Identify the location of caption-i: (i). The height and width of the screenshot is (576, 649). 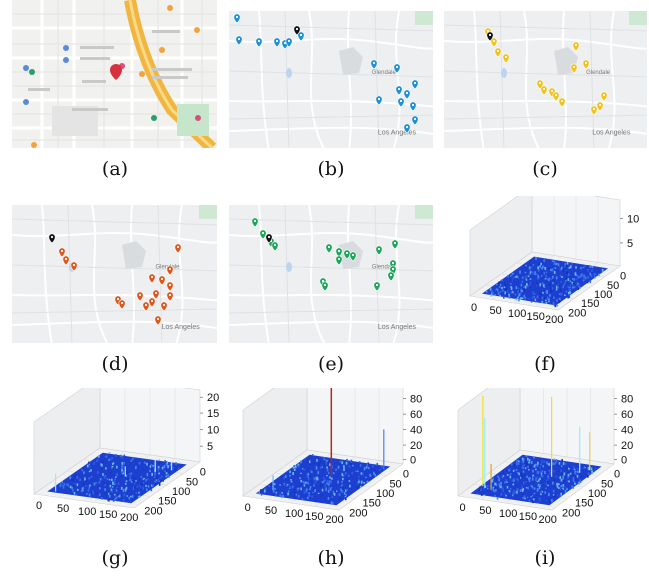
(545, 558).